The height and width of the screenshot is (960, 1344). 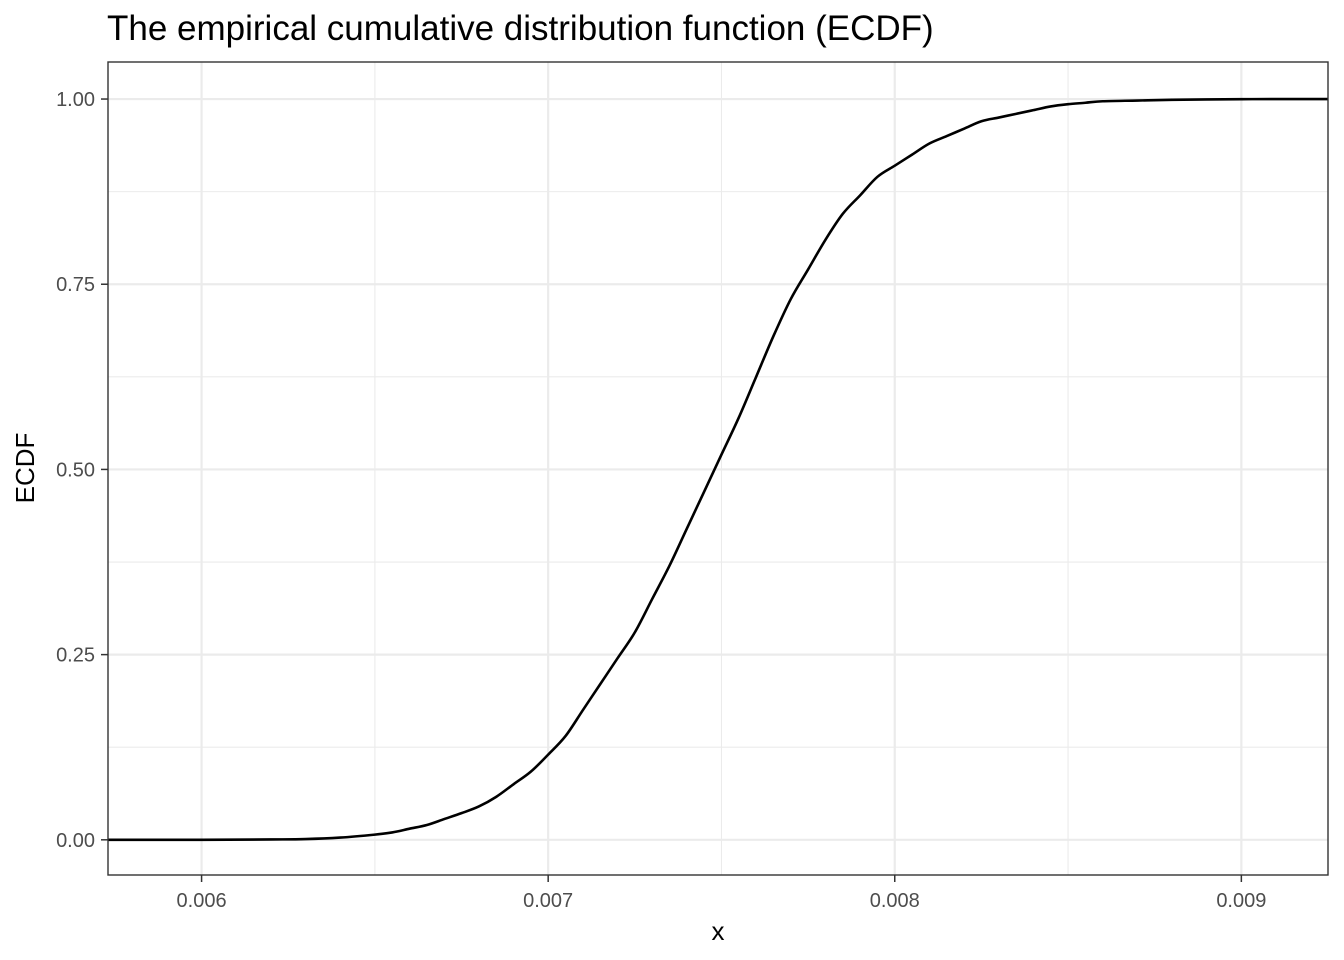 I want to click on y-tick-label: 0.75, so click(x=75, y=285).